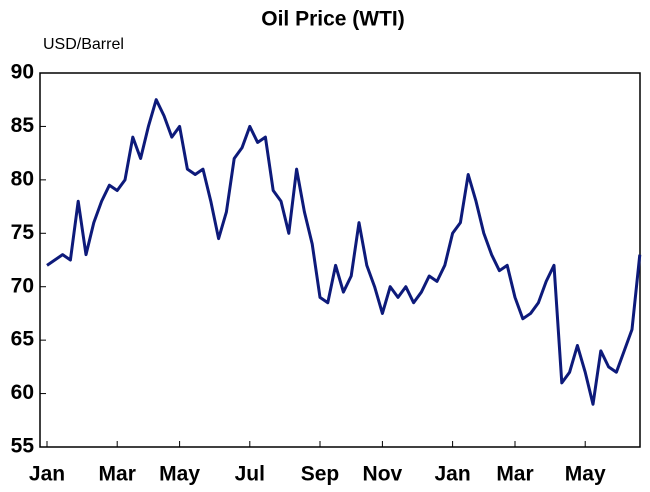 This screenshot has height=492, width=650. I want to click on y-tick-label: 60, so click(22, 392).